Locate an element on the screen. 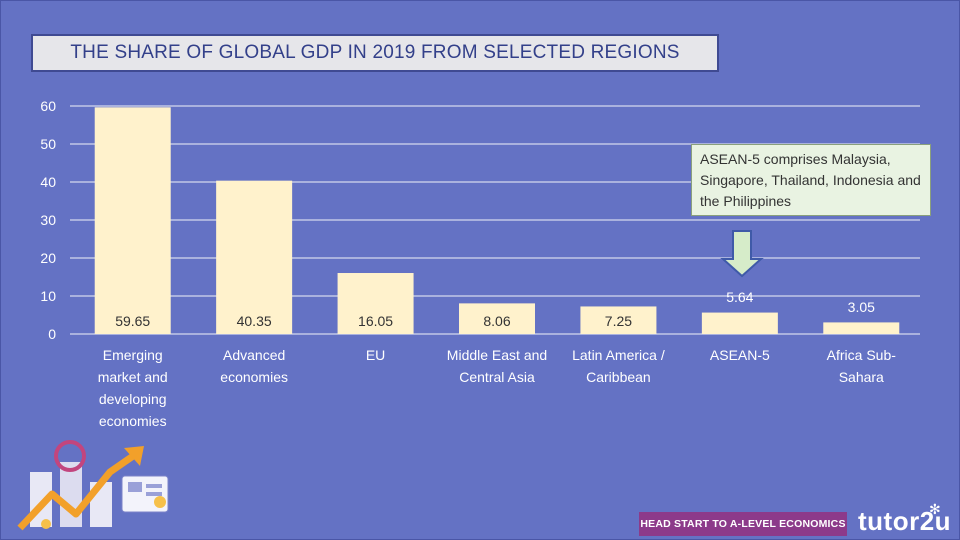  category-label: Middle East and is located at coordinates (497, 355).